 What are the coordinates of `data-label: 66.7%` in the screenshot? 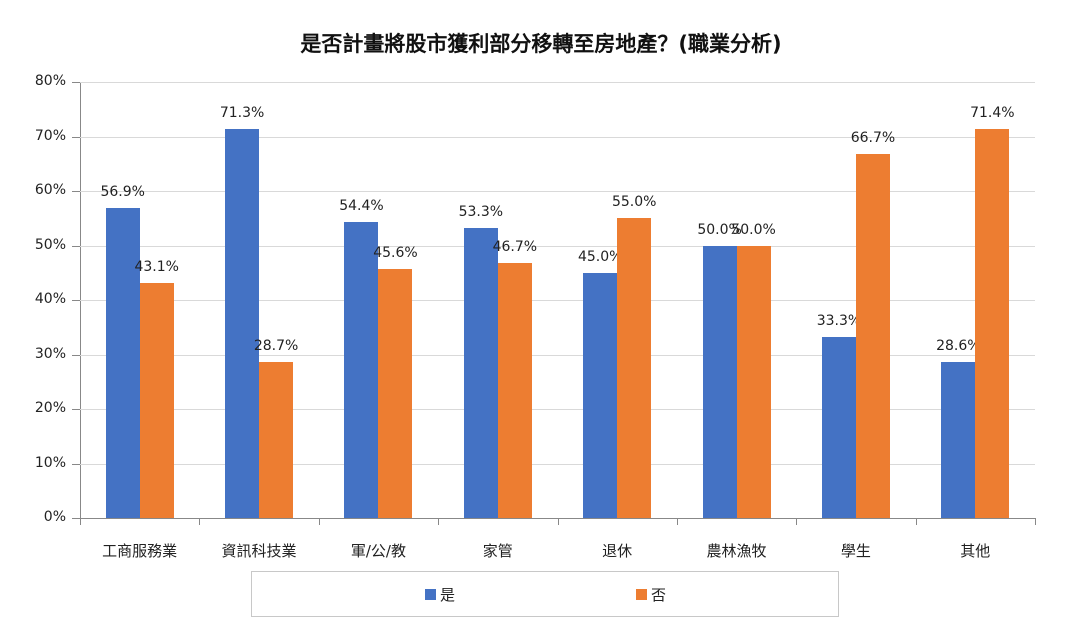 It's located at (873, 138).